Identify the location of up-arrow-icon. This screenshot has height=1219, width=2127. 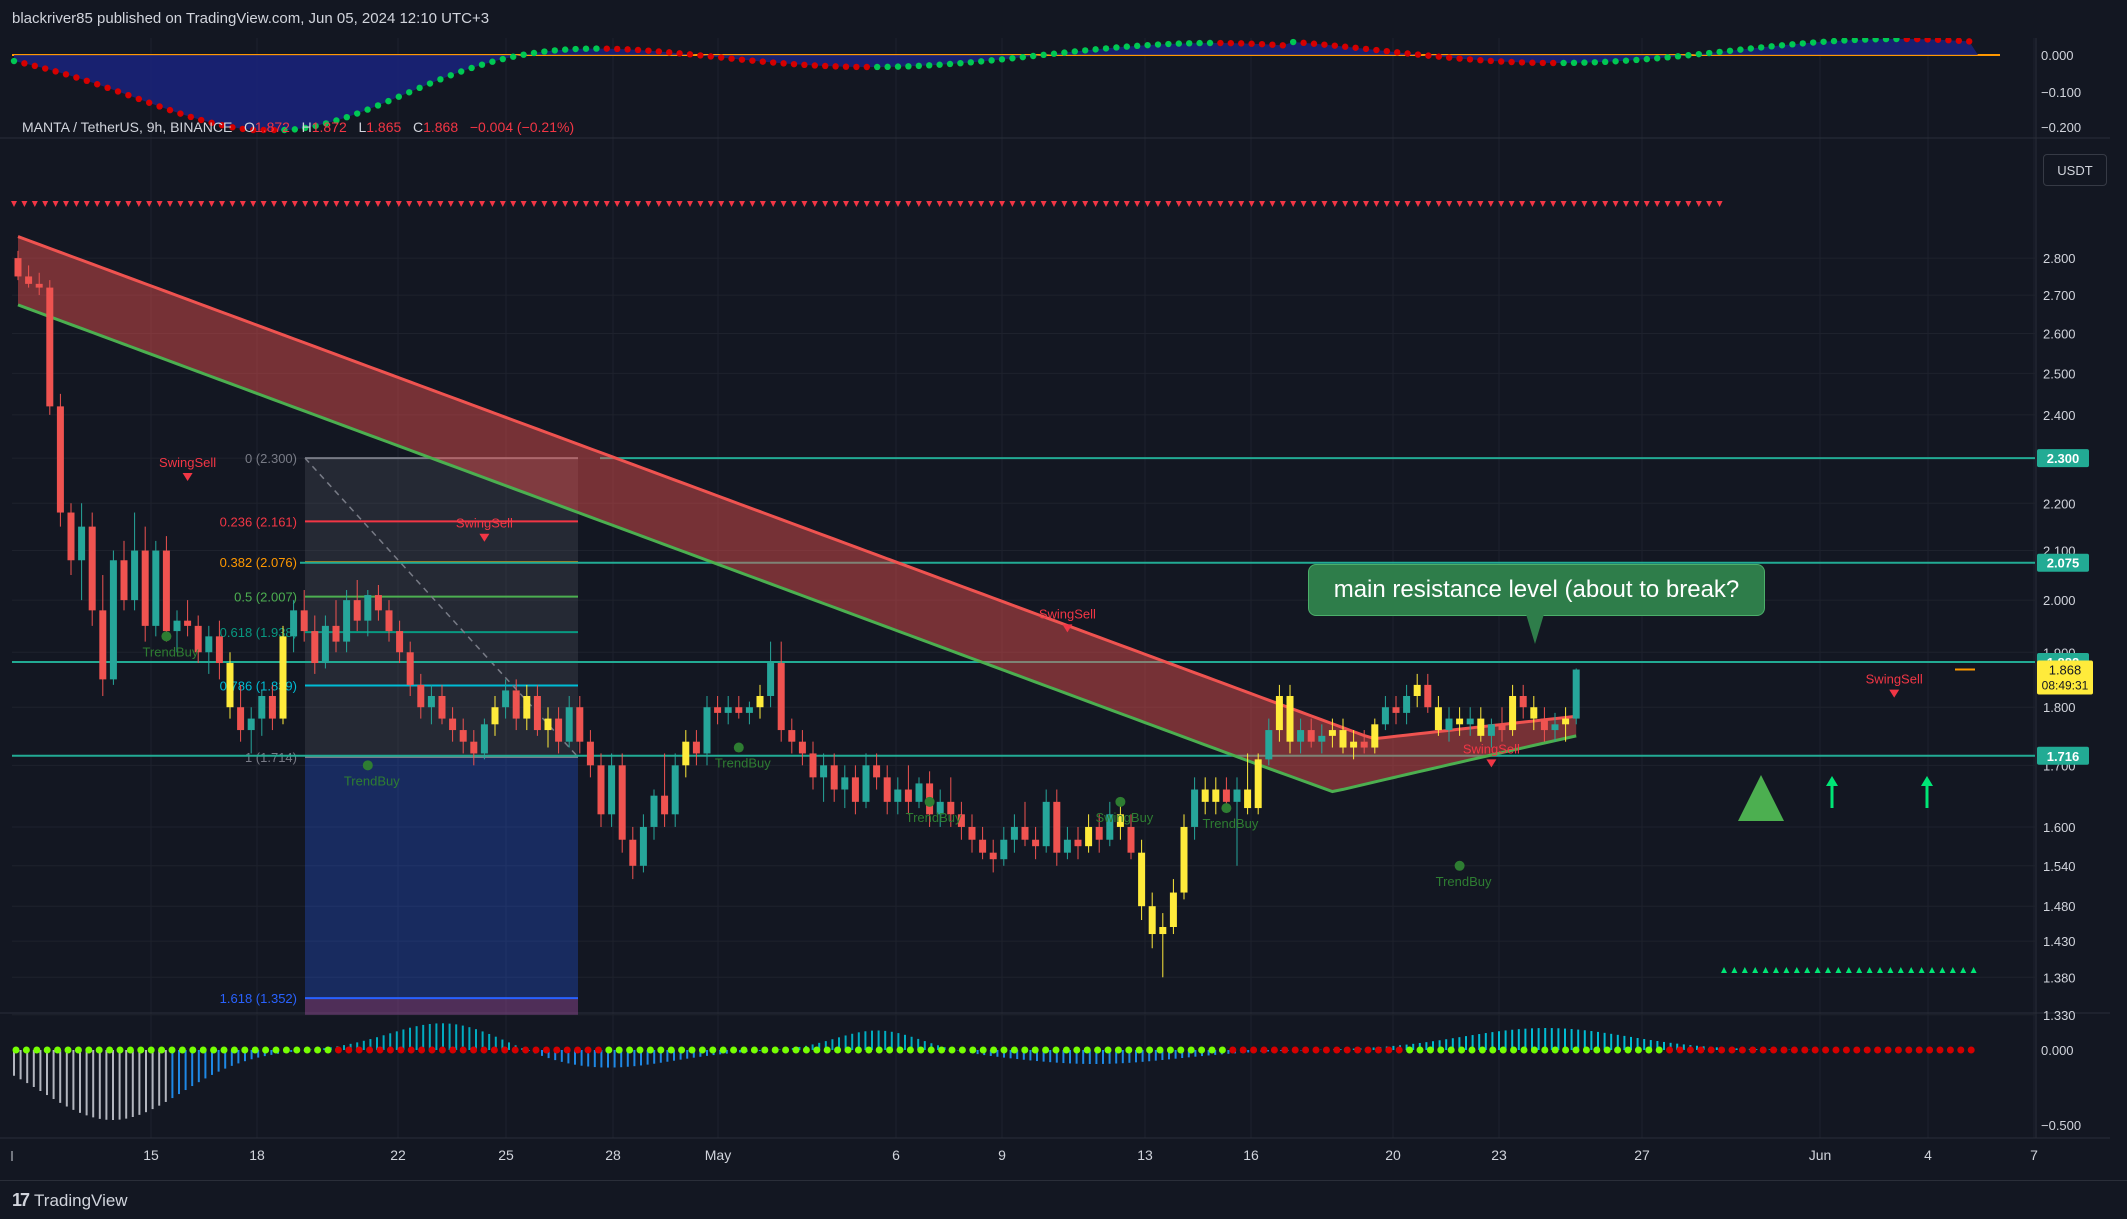
(1927, 792).